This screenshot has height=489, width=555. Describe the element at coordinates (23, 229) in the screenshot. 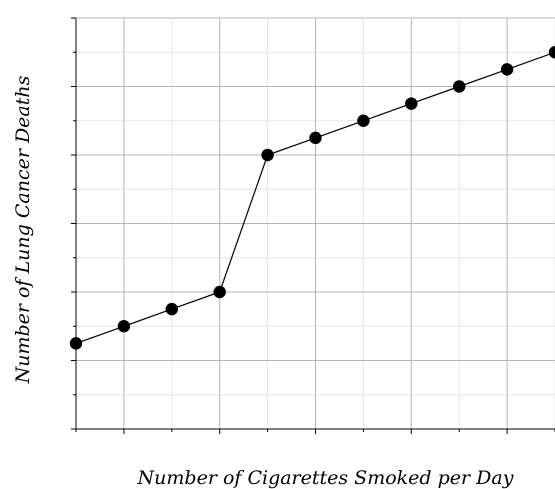

I see `y-axis-title: Number of Lung Cancer Deaths` at that location.